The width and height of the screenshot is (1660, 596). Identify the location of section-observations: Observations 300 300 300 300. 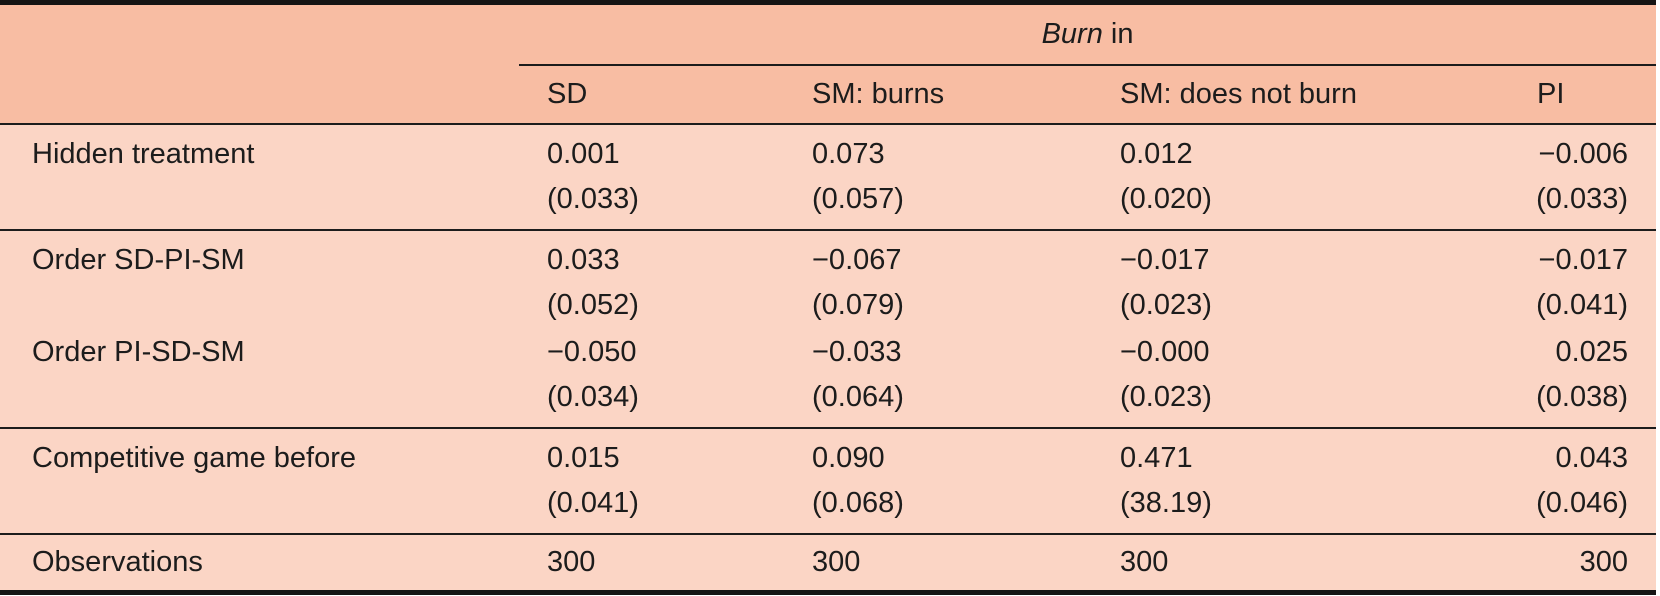
(828, 563).